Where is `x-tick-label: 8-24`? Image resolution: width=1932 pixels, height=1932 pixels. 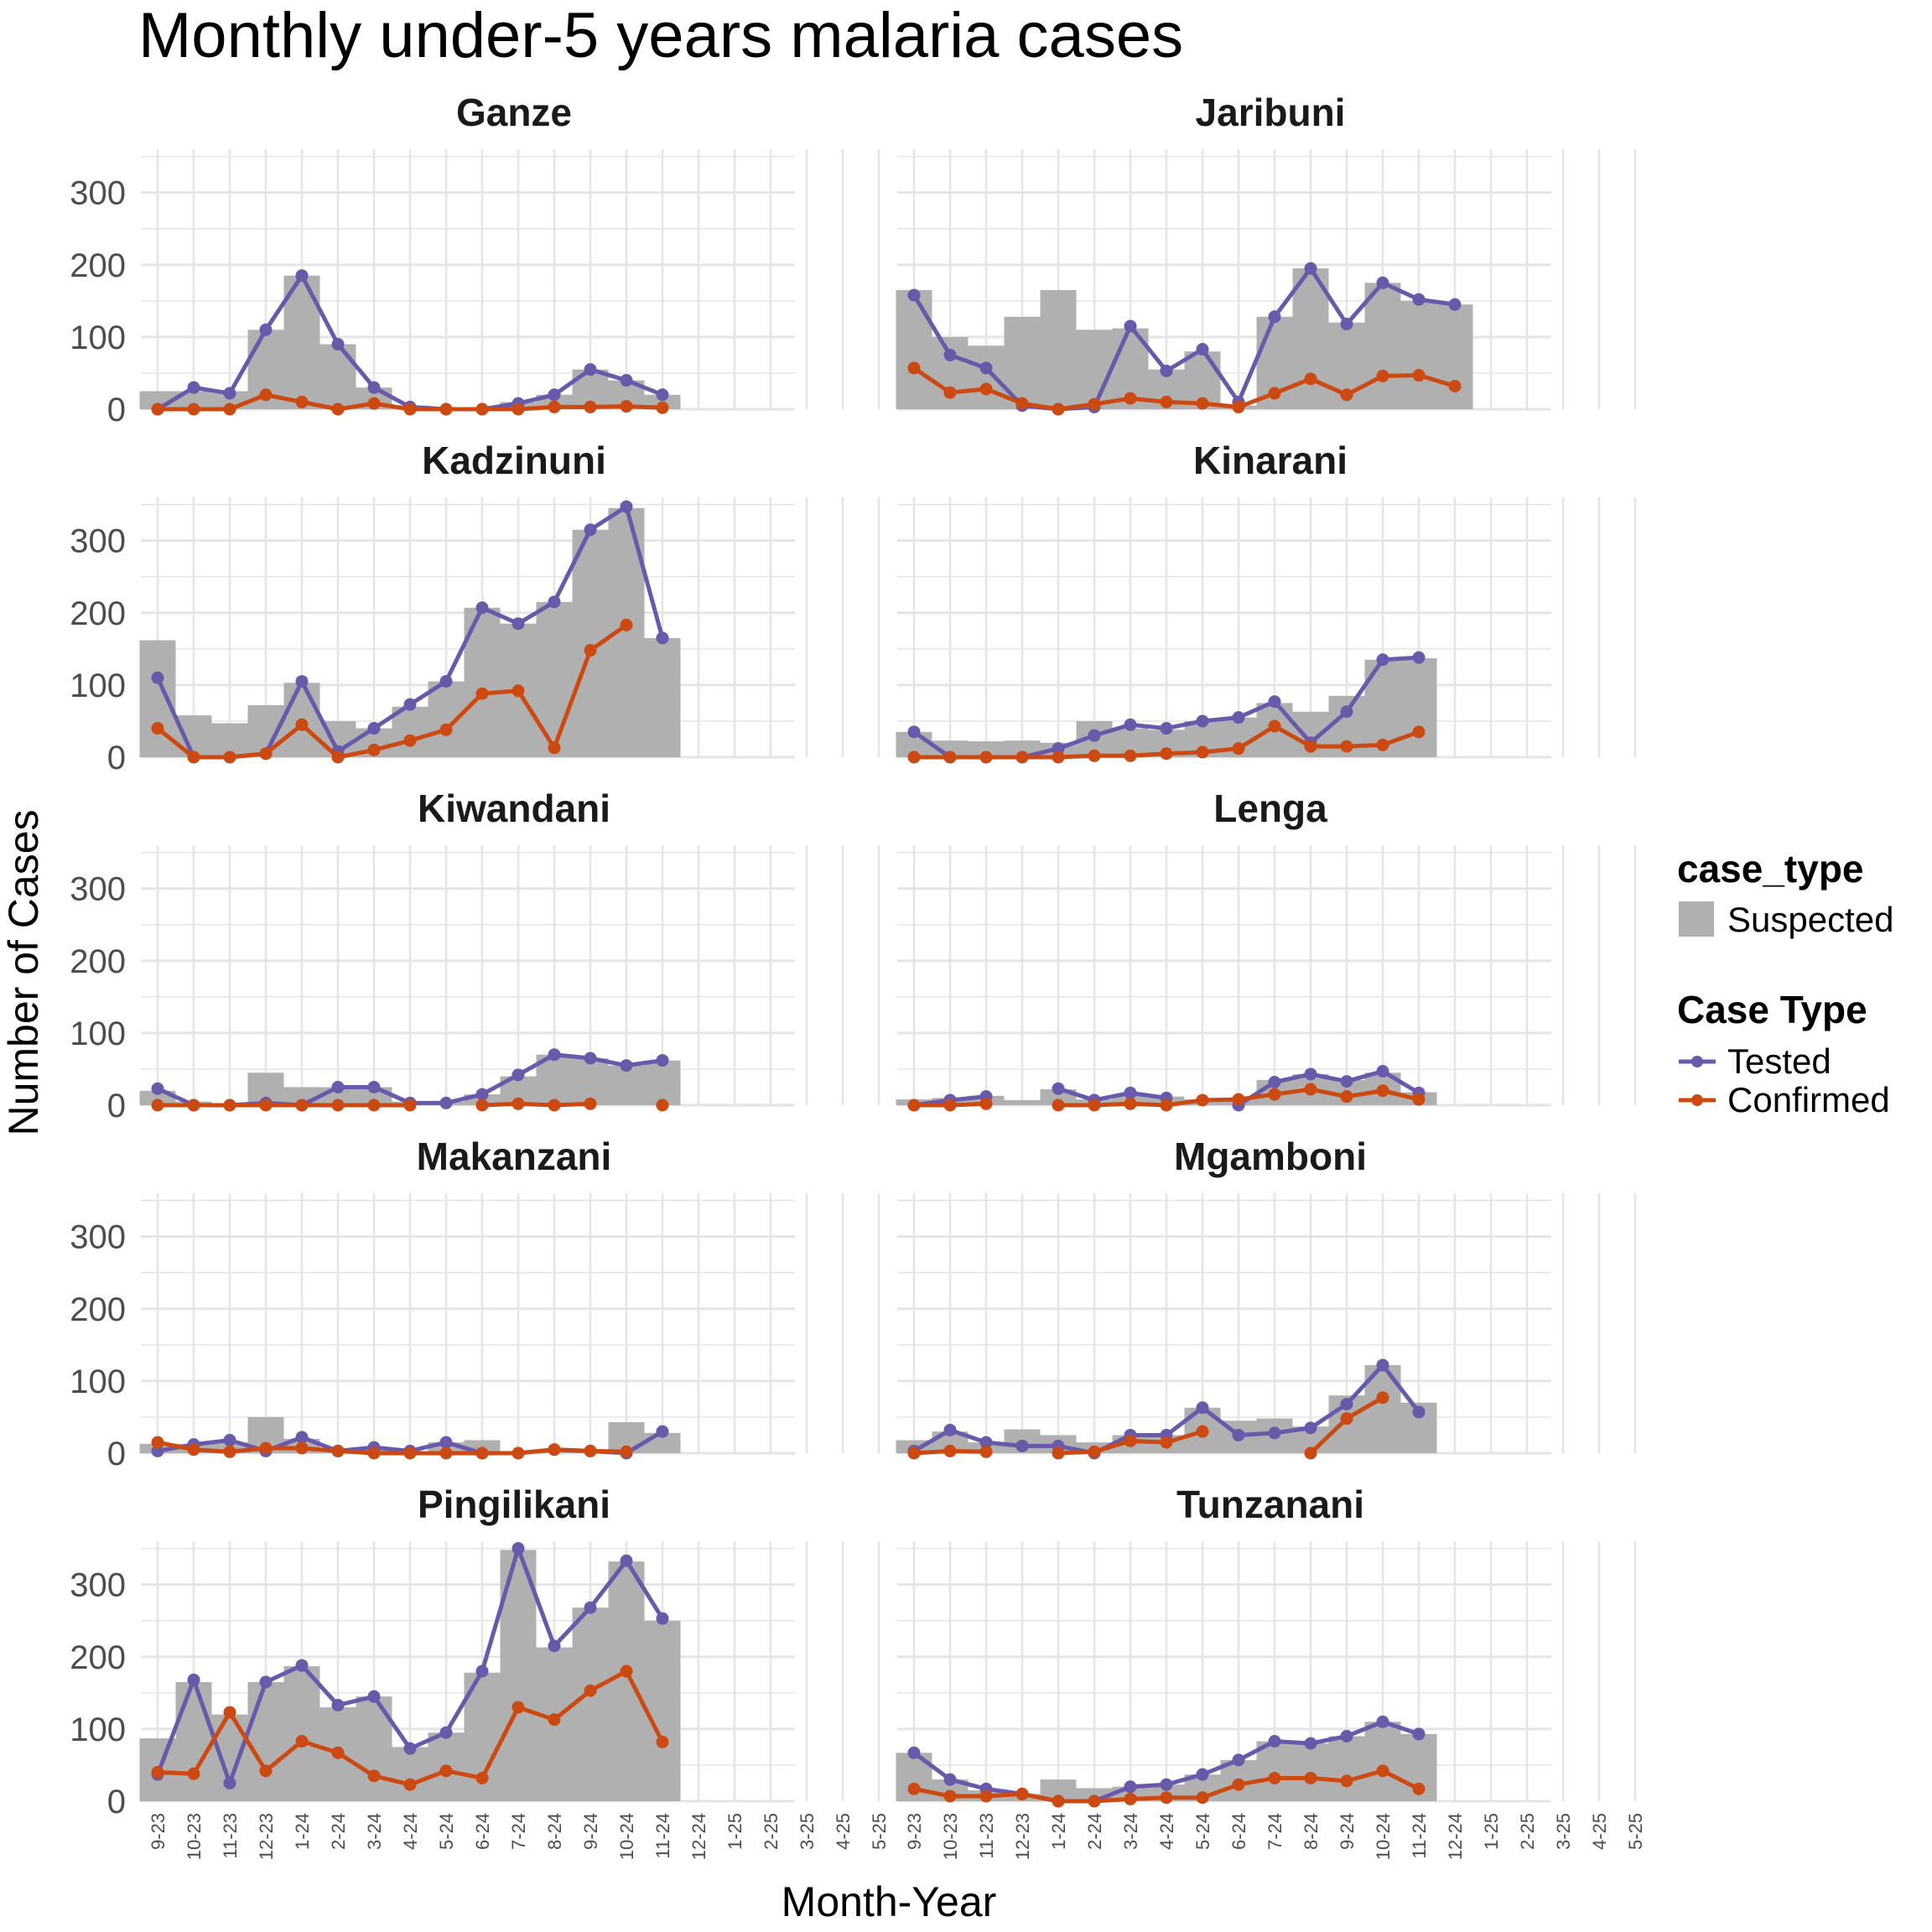 x-tick-label: 8-24 is located at coordinates (554, 1831).